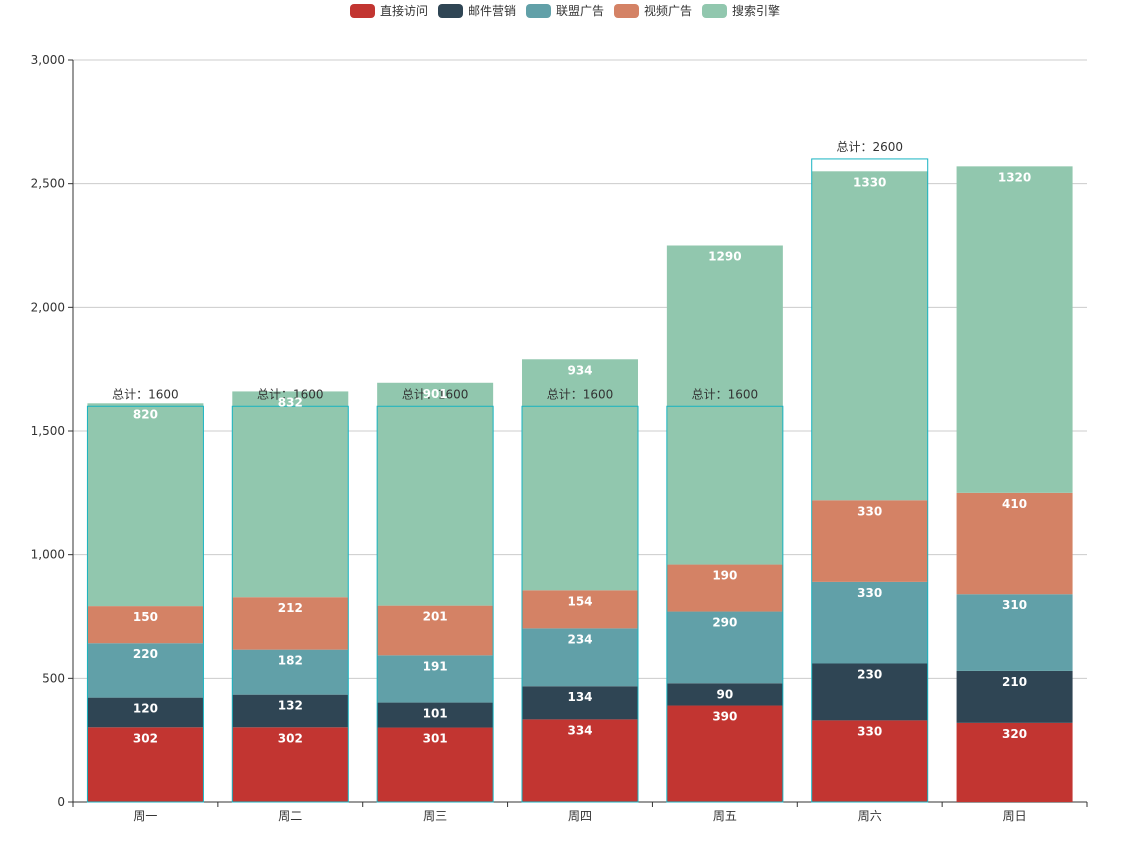 This screenshot has width=1132, height=852. What do you see at coordinates (724, 576) in the screenshot?
I see `bar-value-label: 190` at bounding box center [724, 576].